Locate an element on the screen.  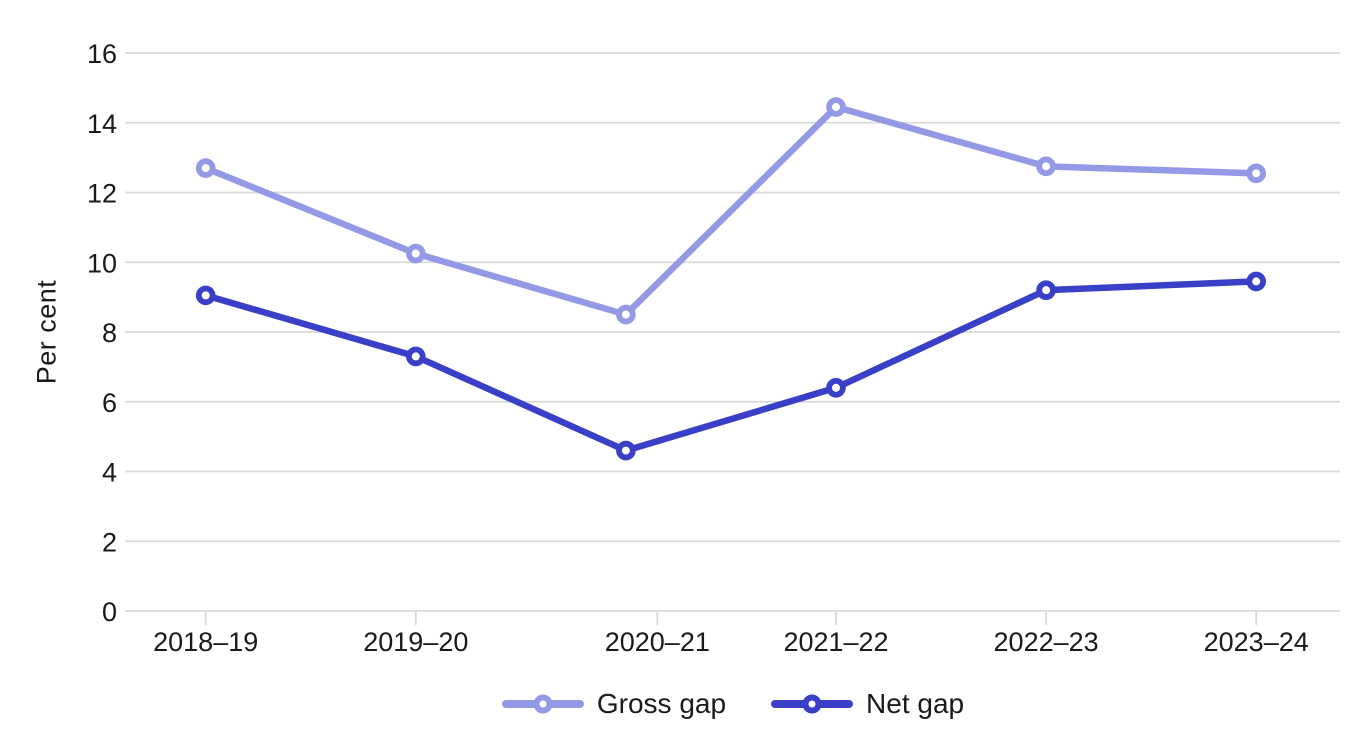
y-tick-label-8: 8 is located at coordinates (109, 333).